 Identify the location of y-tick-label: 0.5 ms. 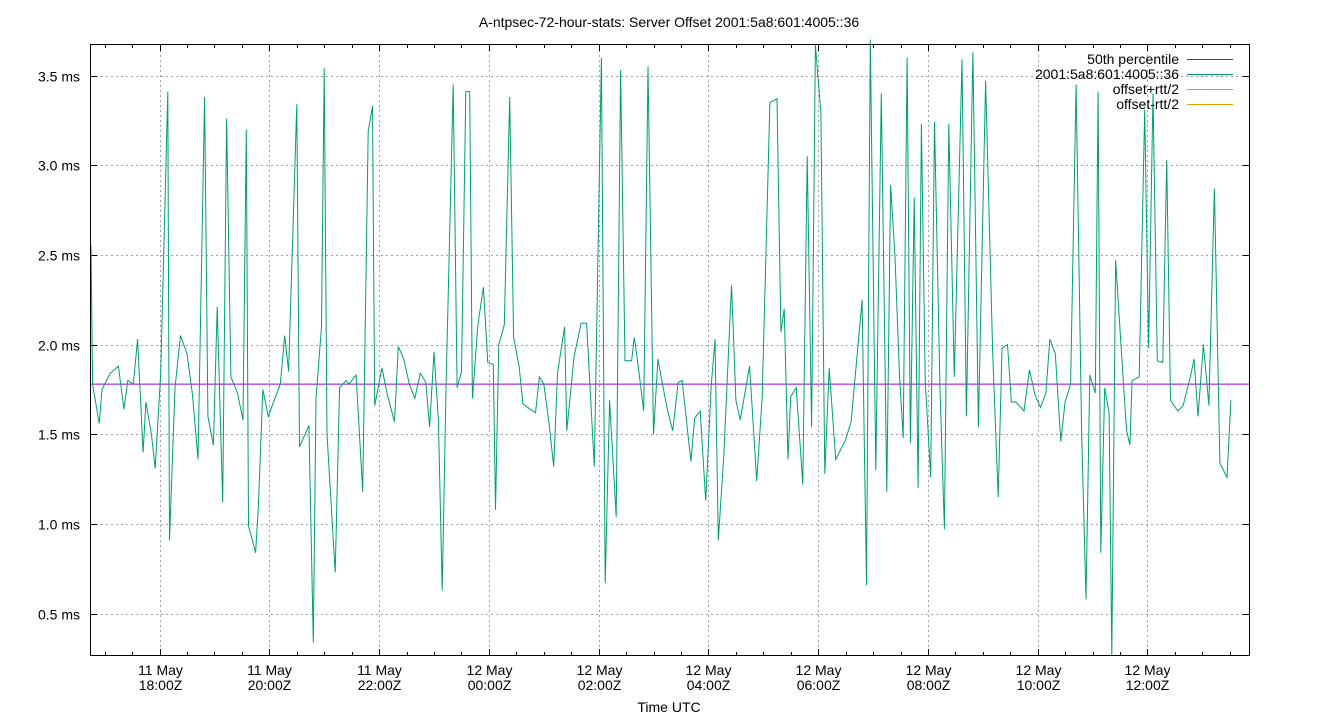
(59, 615).